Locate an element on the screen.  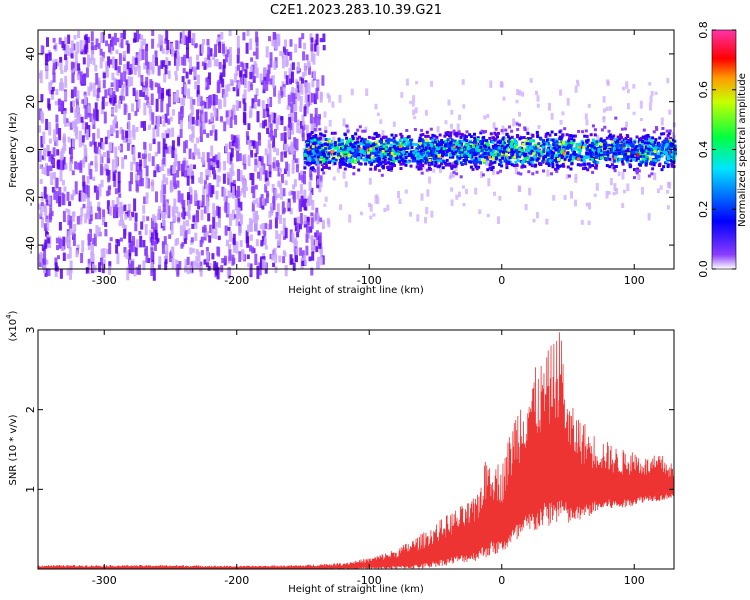
colorbar-ticks: 0.00.20.40.60.8 is located at coordinates (716, 149).